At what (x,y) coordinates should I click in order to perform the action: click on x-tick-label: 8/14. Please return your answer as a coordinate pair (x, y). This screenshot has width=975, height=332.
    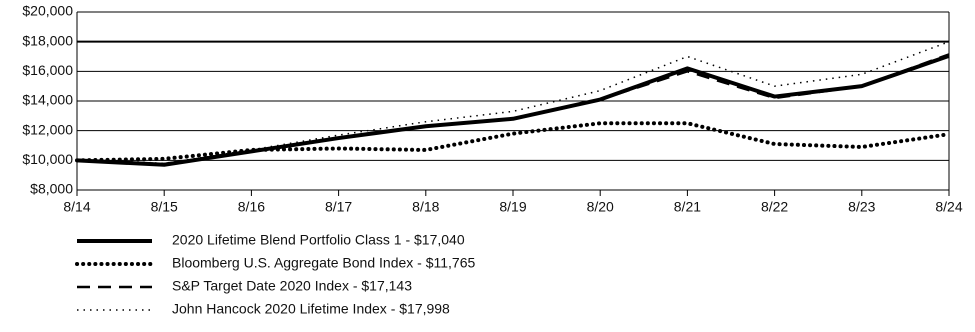
    Looking at the image, I should click on (76, 207).